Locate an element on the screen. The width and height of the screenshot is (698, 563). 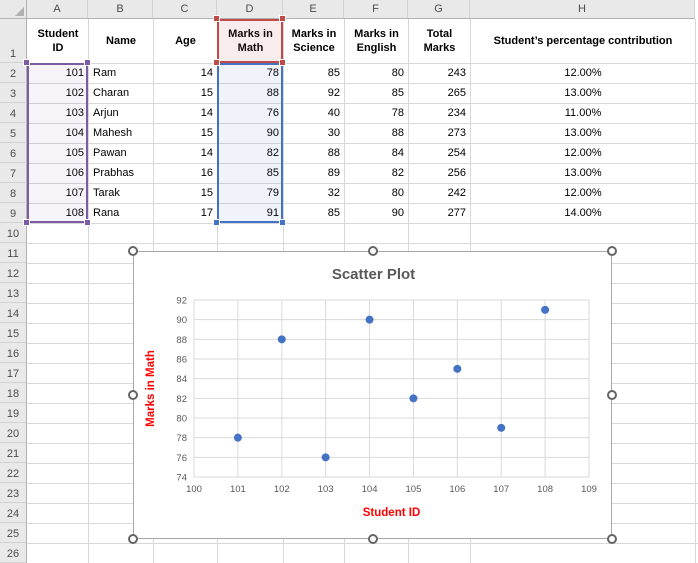
chart-title: Scatter Plot is located at coordinates (373, 274).